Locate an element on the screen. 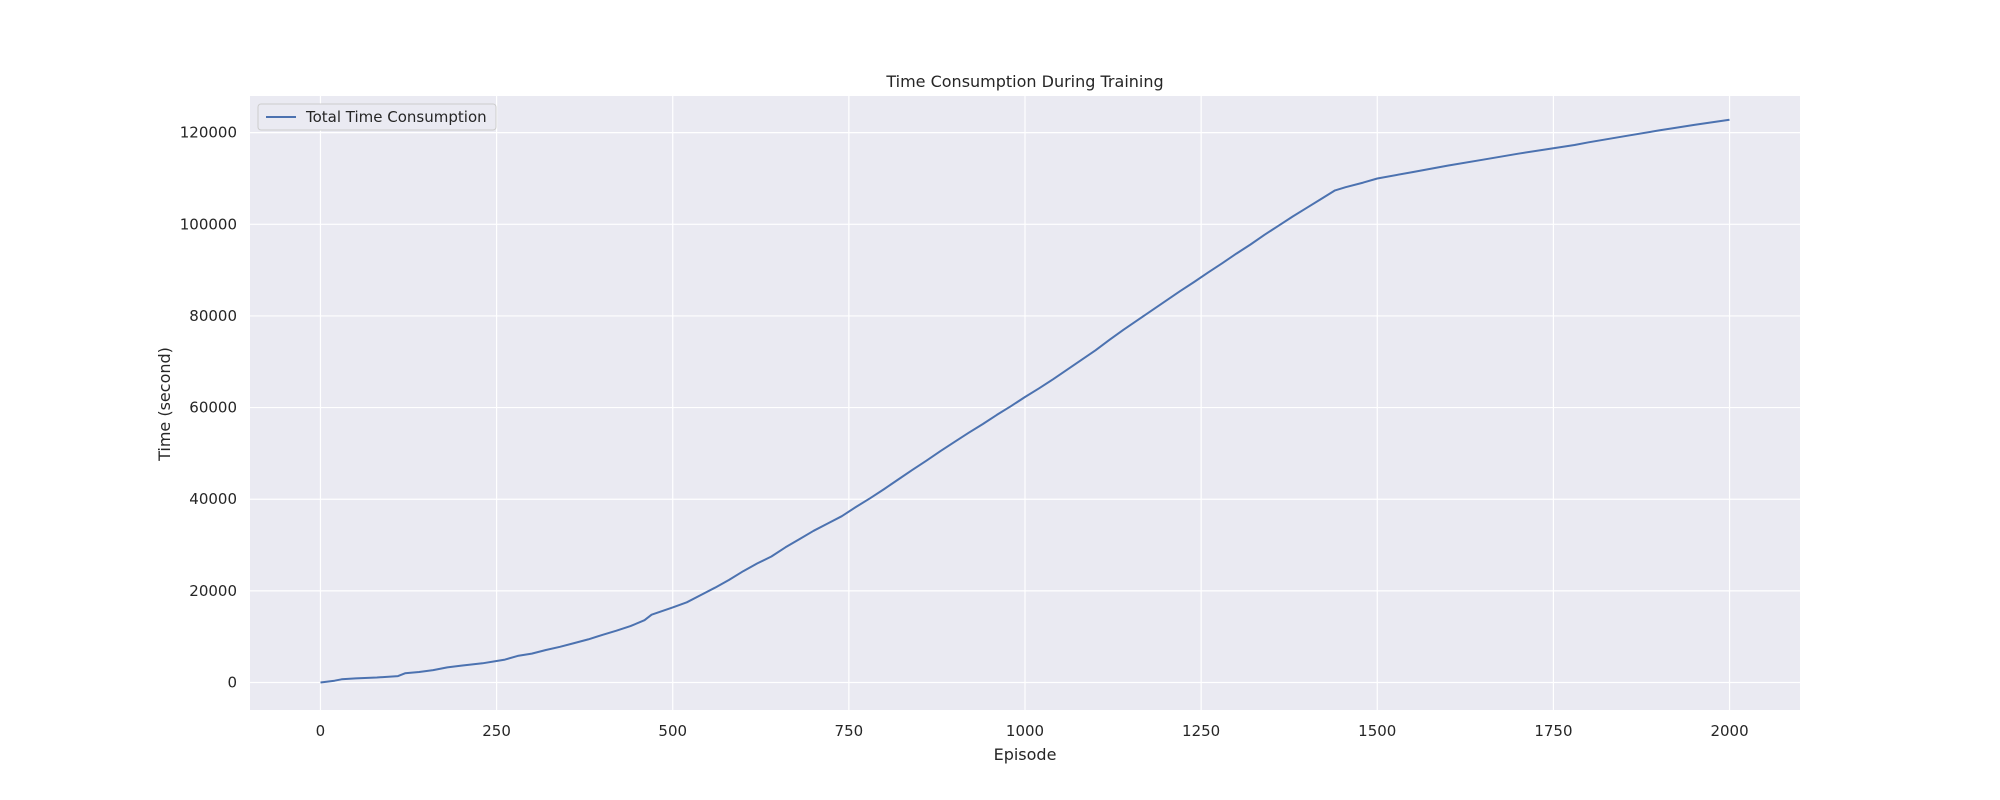  y-tick-label: 0 is located at coordinates (232, 683).